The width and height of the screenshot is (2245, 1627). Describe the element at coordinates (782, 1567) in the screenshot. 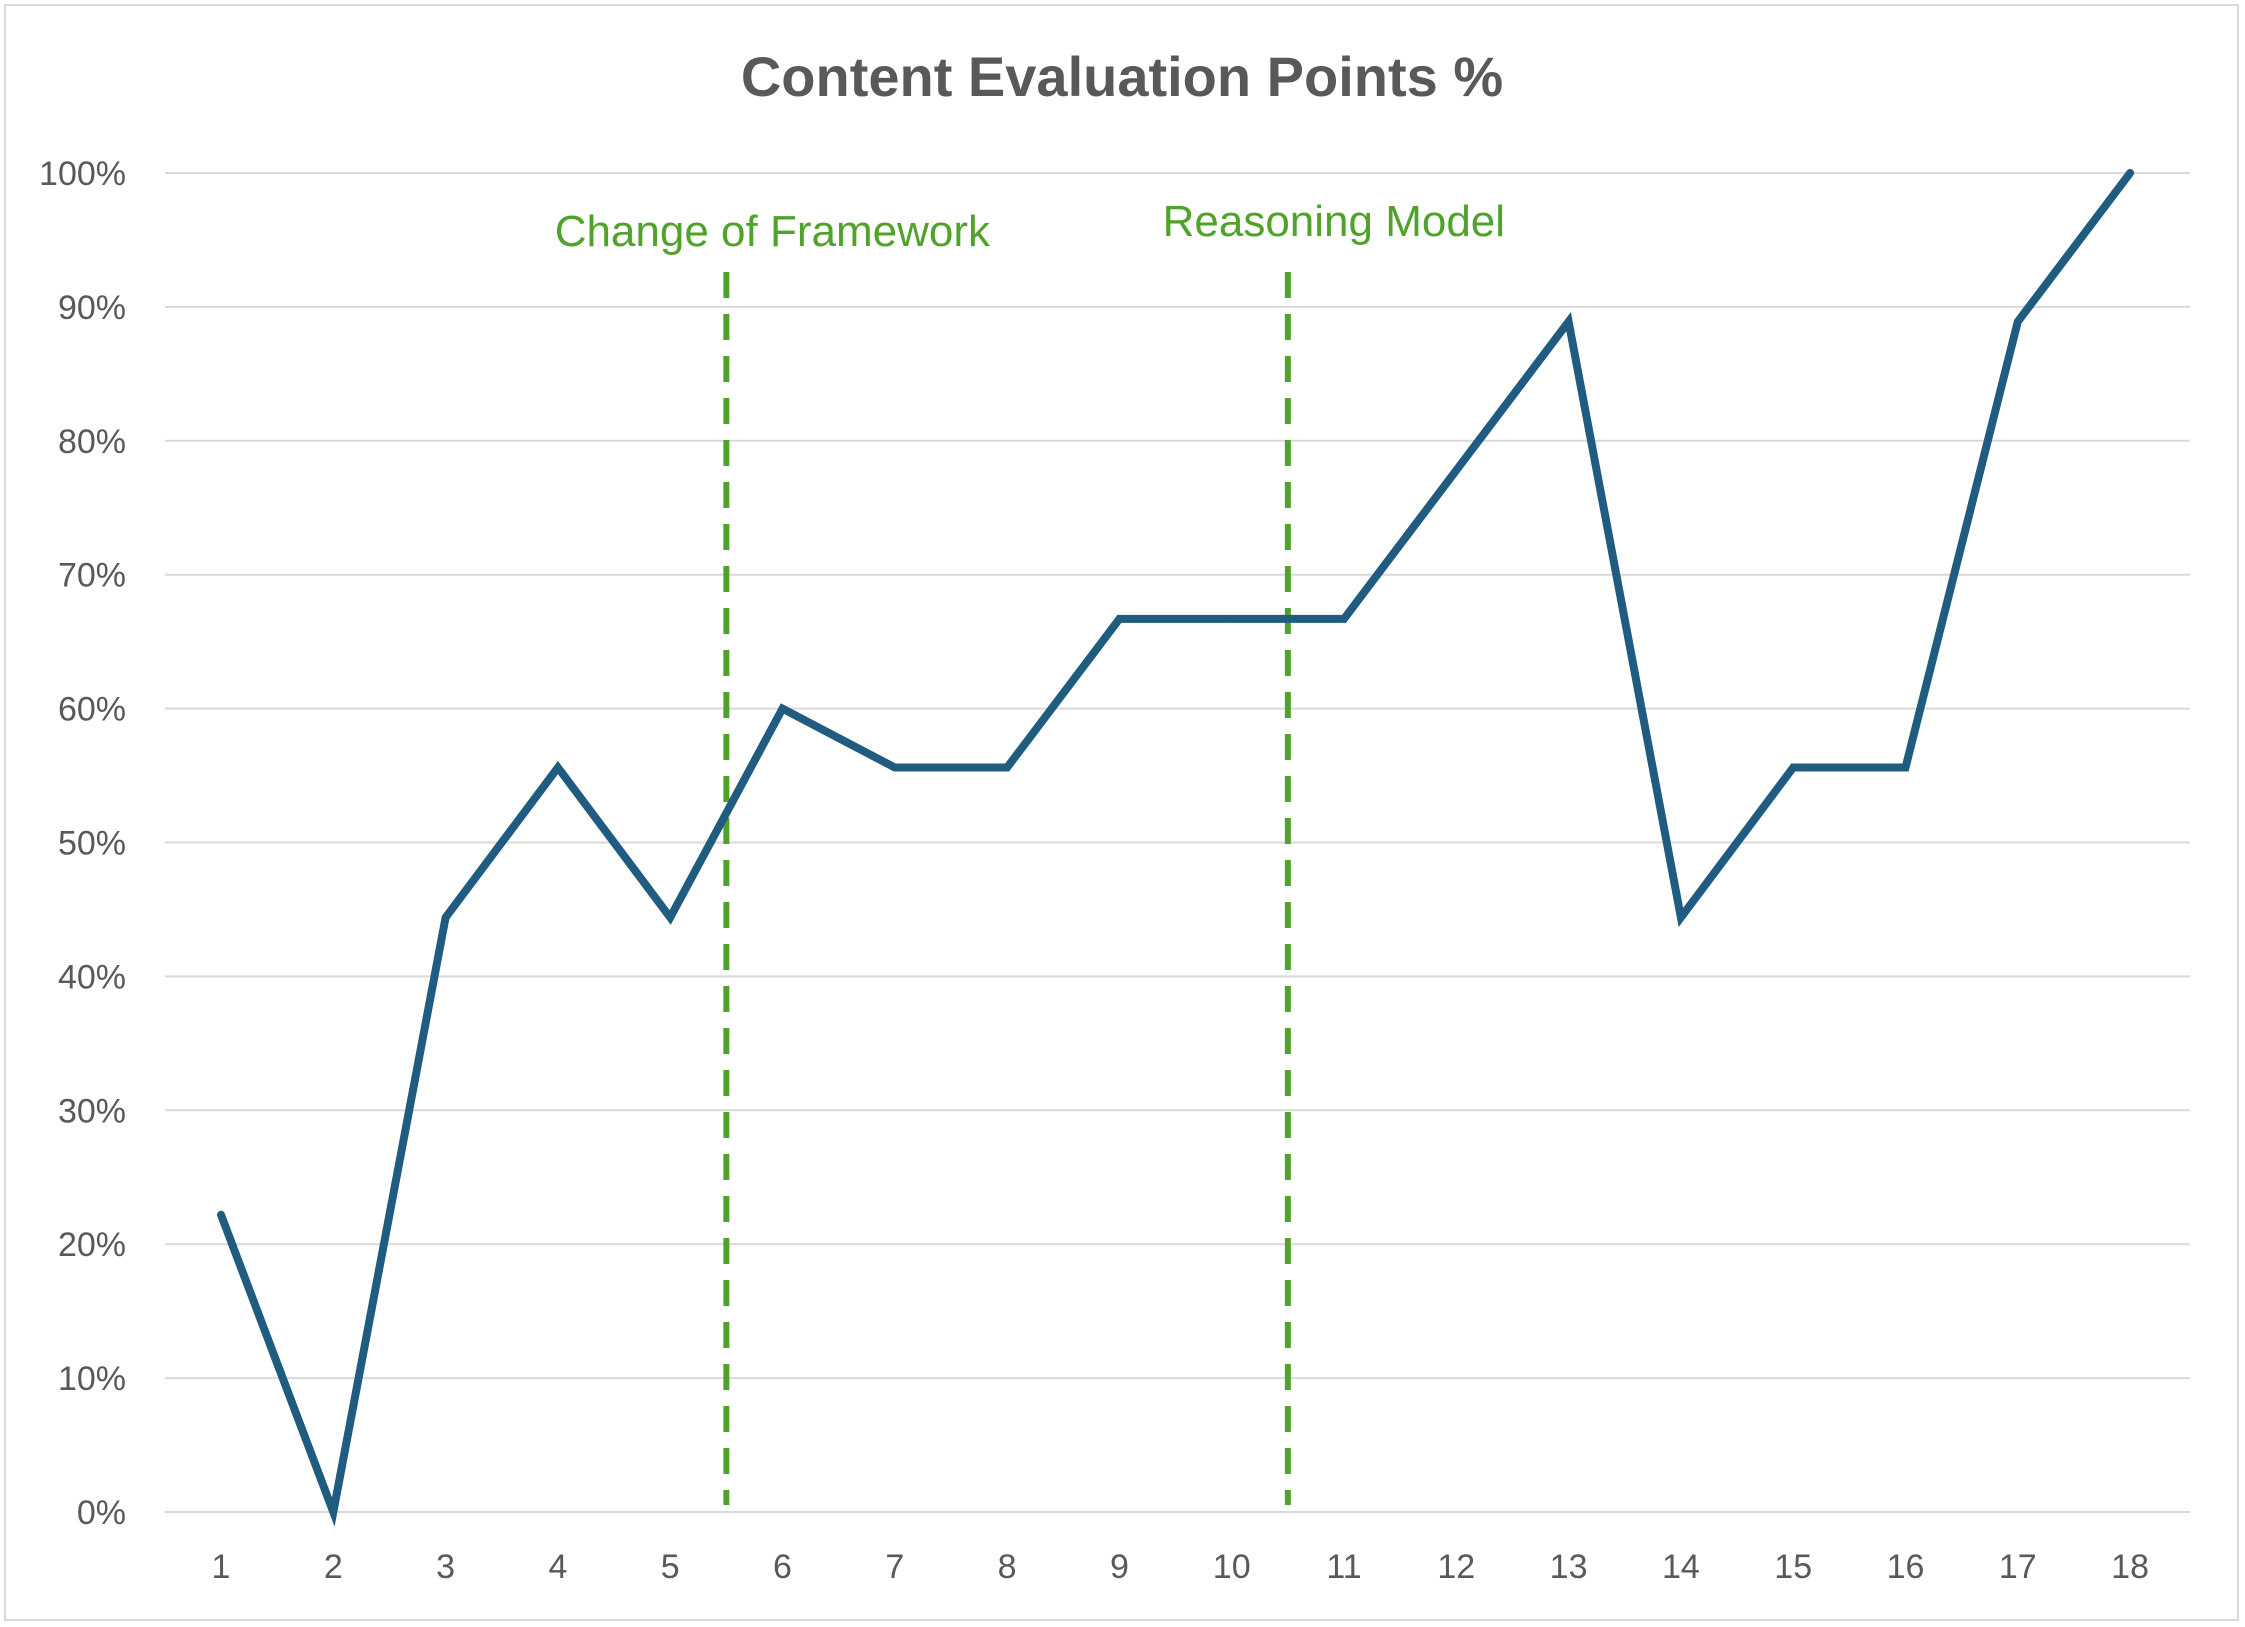

I see `x-tick-label: 6` at that location.